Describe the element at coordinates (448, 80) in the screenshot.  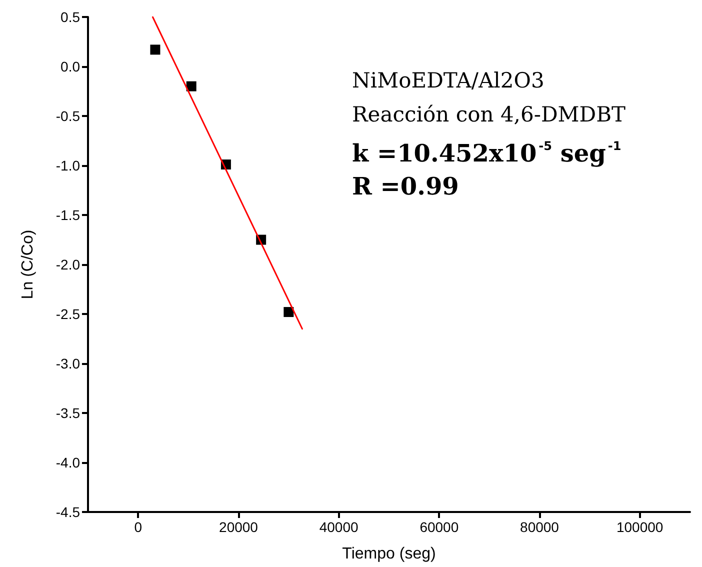
I see `annotation: NiMoEDTA/Al2O3` at that location.